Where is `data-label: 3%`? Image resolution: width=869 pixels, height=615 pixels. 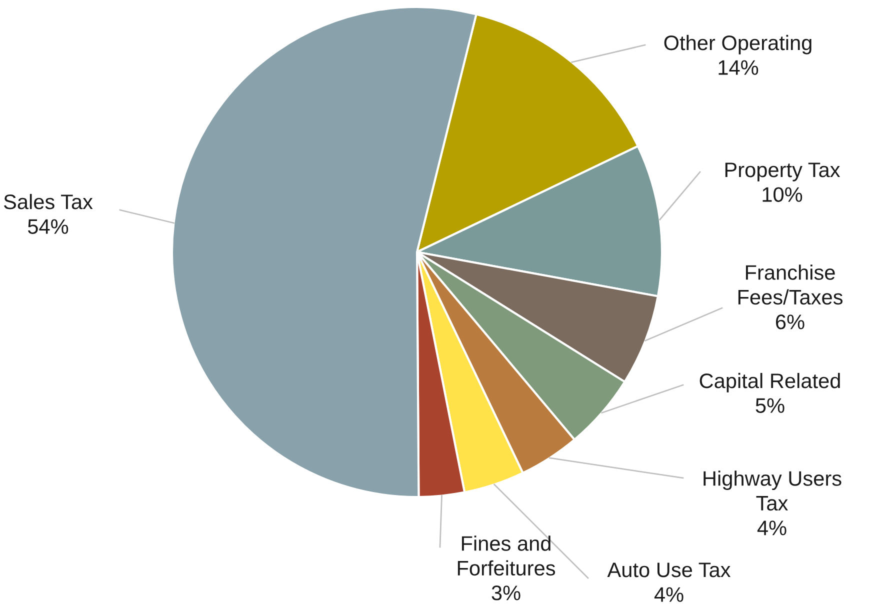 data-label: 3% is located at coordinates (506, 593).